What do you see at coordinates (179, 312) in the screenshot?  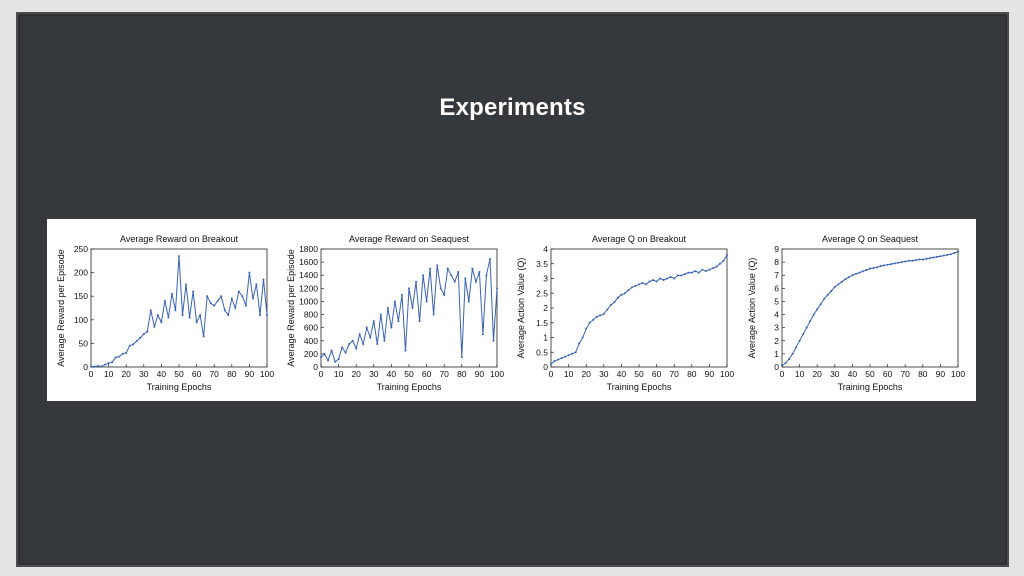 I see `series-line` at bounding box center [179, 312].